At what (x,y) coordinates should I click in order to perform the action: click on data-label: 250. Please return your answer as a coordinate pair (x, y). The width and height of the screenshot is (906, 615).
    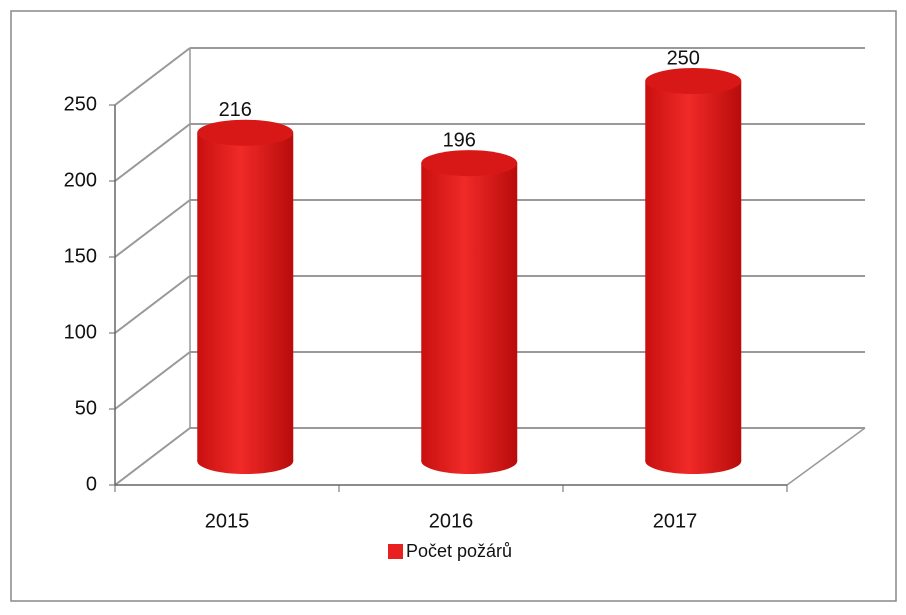
    Looking at the image, I should click on (683, 58).